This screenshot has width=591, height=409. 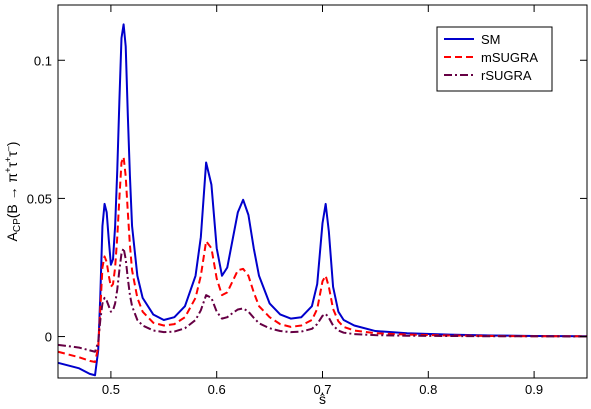 What do you see at coordinates (322, 389) in the screenshot?
I see `x-tick-label: 0.7` at bounding box center [322, 389].